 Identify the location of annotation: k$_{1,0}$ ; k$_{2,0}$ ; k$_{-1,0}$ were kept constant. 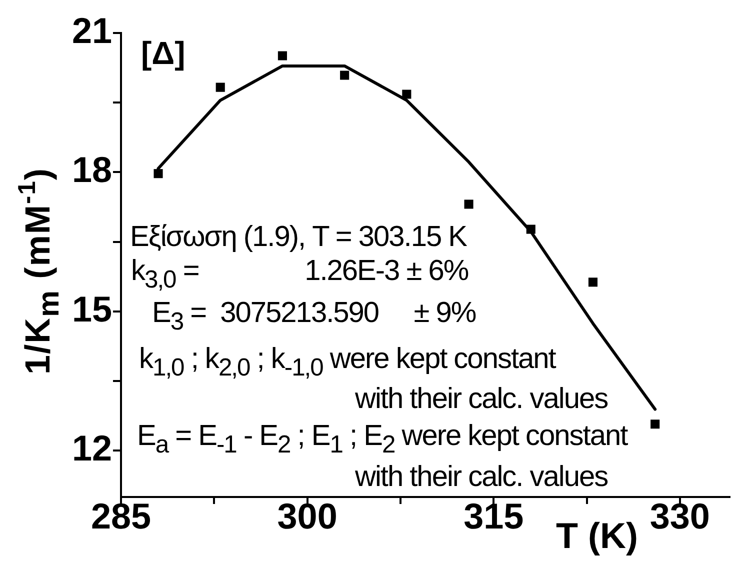
(347, 362).